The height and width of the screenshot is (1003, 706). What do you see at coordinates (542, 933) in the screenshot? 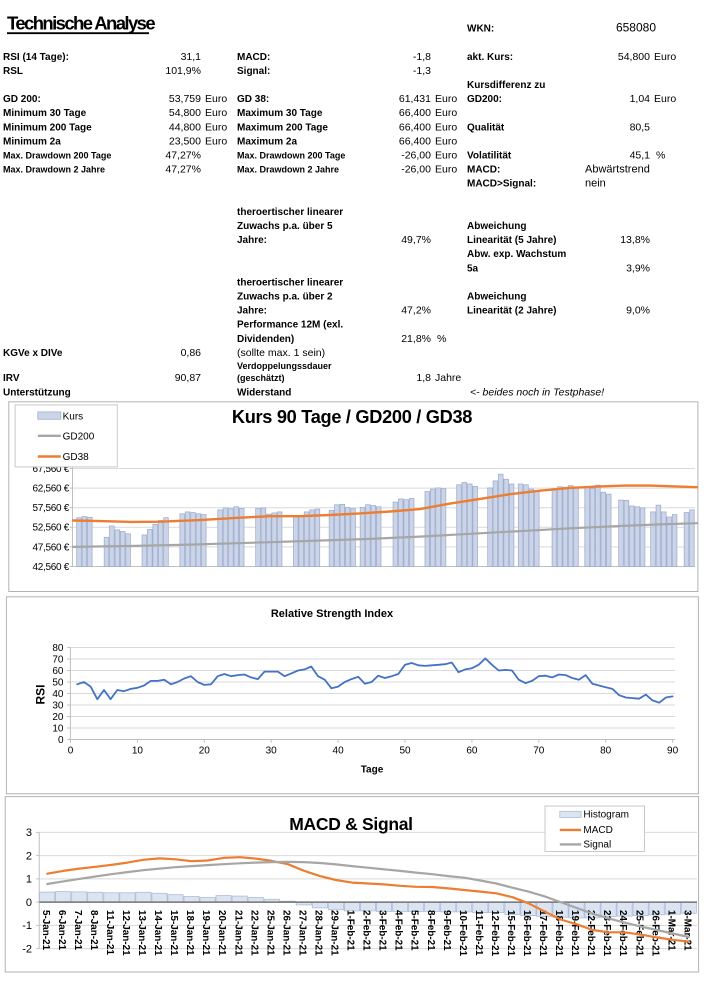
I see `svg-text: 17-Feb-21` at bounding box center [542, 933].